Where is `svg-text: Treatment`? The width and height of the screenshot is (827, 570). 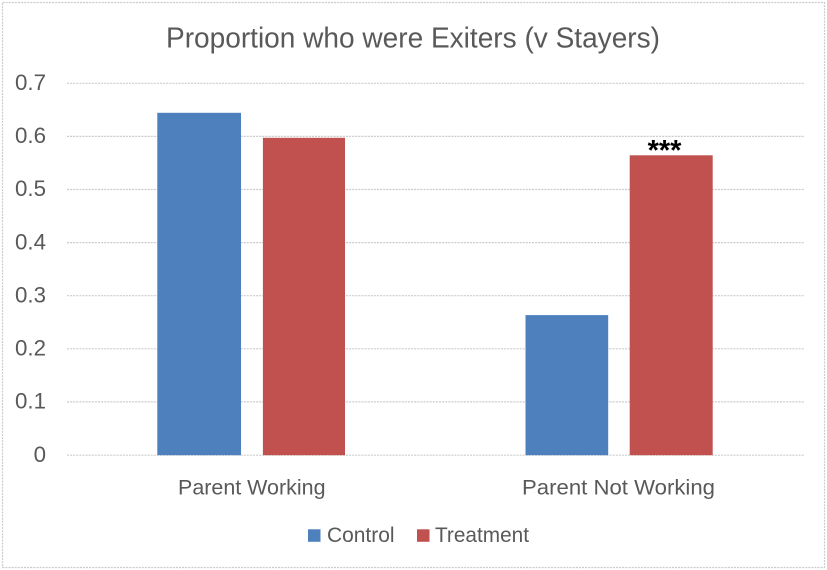 svg-text: Treatment is located at coordinates (482, 535).